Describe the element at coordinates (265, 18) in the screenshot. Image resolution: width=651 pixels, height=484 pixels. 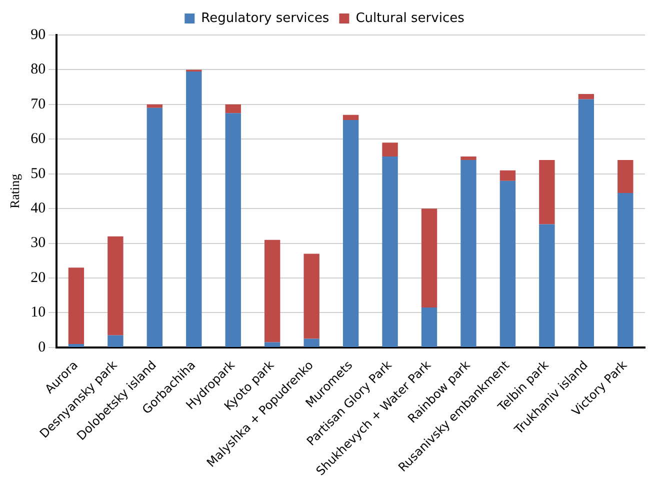
I see `legend-label: Regulatory services` at that location.